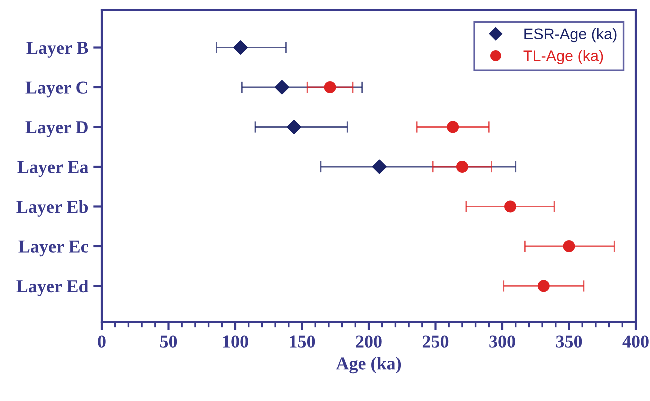 The height and width of the screenshot is (401, 650). I want to click on x-tick-label: 0, so click(102, 342).